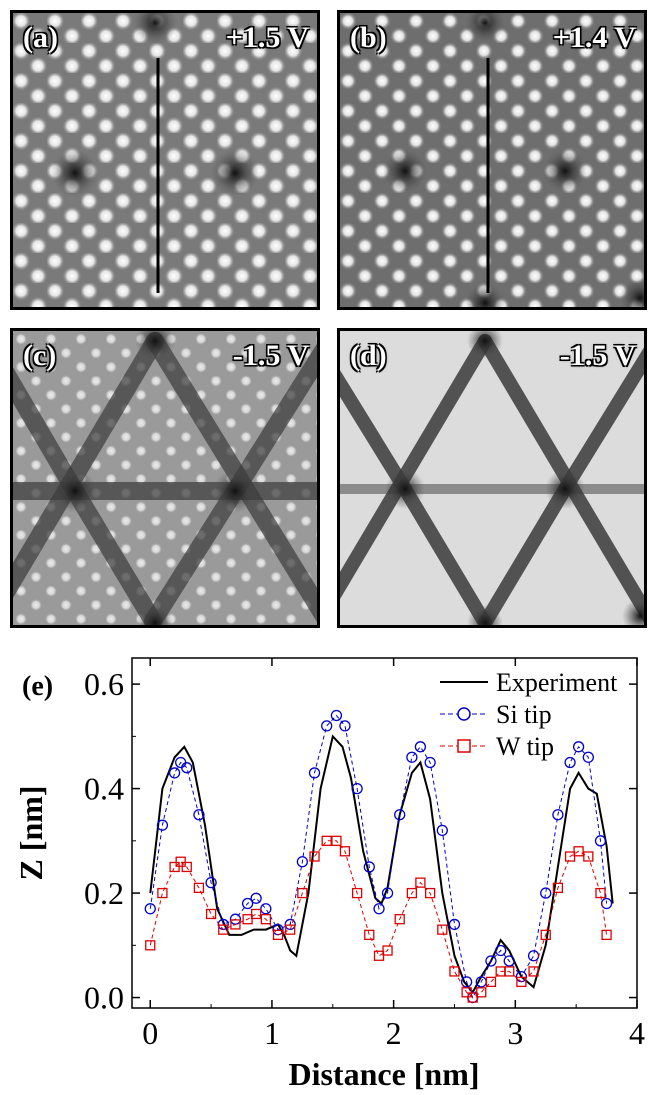 The width and height of the screenshot is (664, 1095). Describe the element at coordinates (383, 1074) in the screenshot. I see `x-axis-label: Distance [nm]` at that location.